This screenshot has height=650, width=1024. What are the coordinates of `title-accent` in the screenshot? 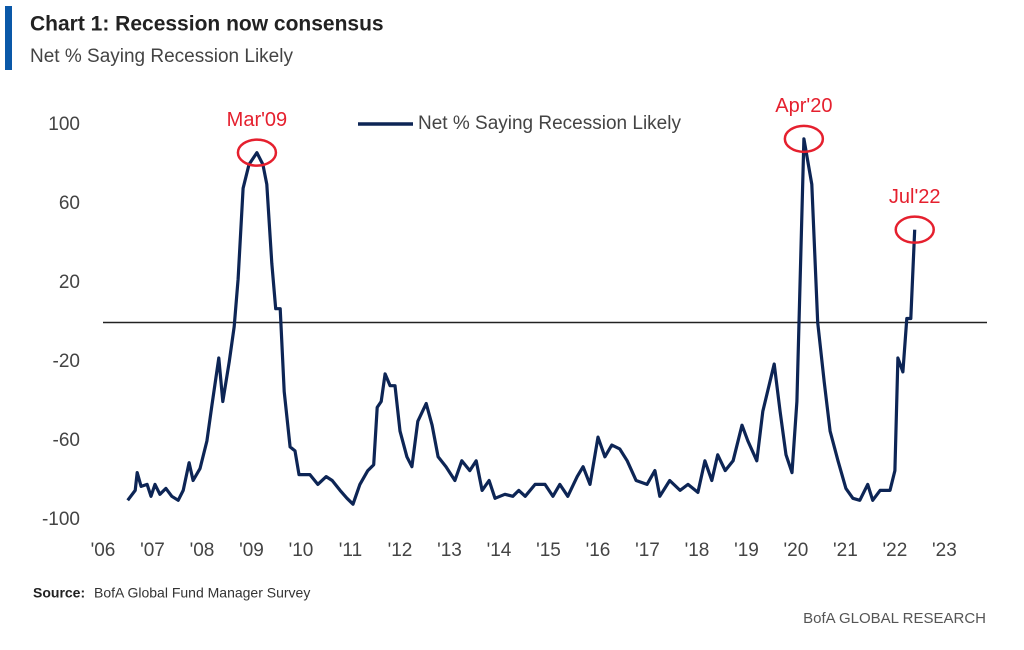 It's located at (8, 38).